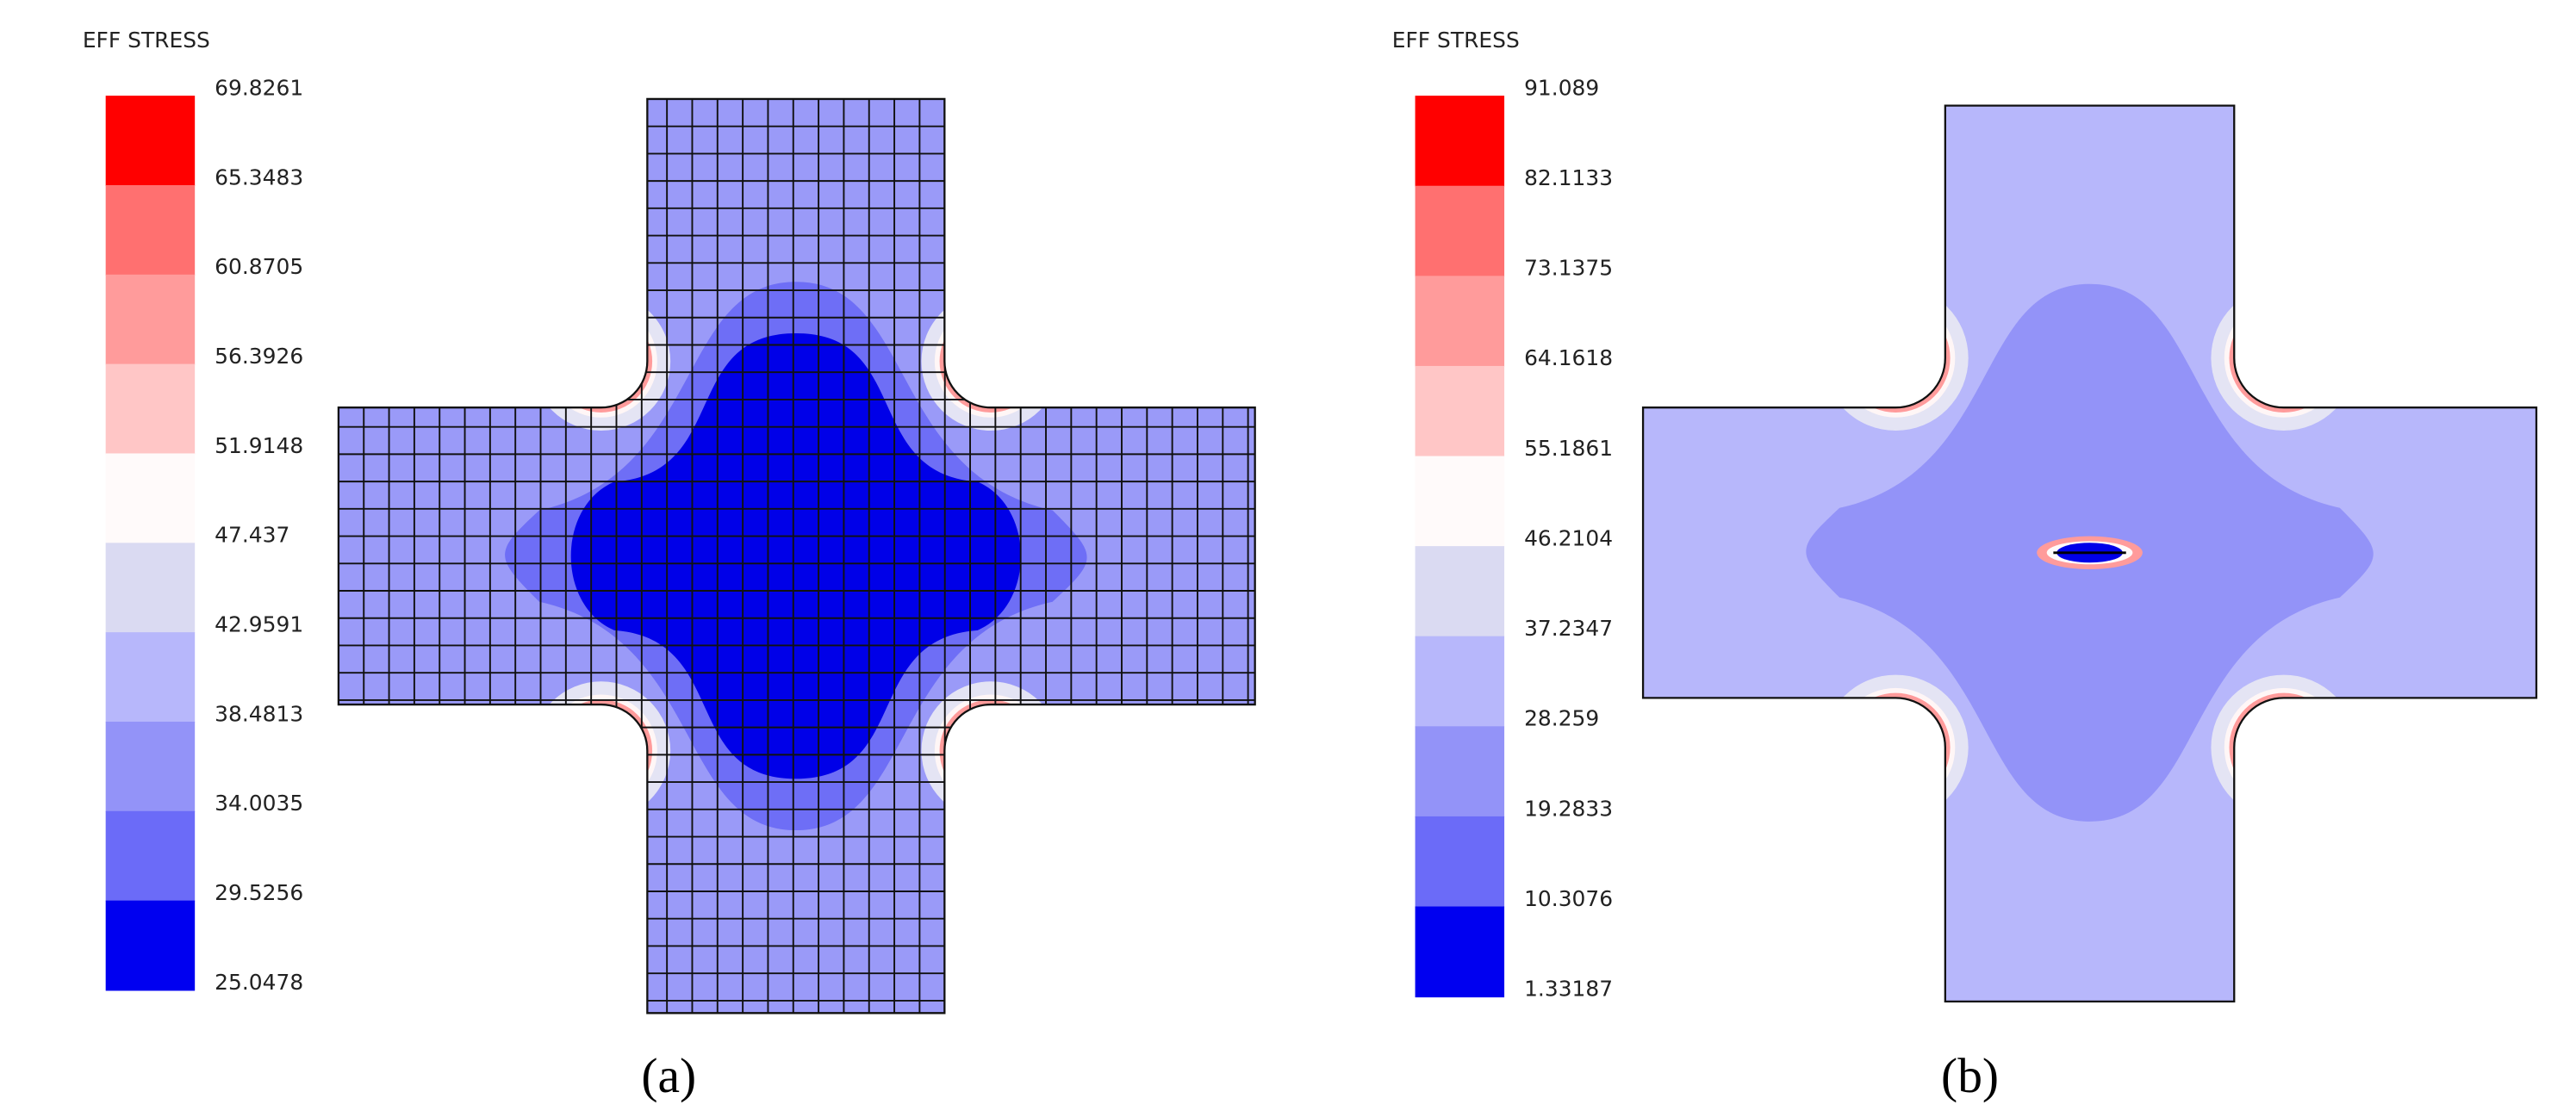 Image resolution: width=2576 pixels, height=1117 pixels. What do you see at coordinates (1569, 628) in the screenshot?
I see `legend-label: 37.2347` at bounding box center [1569, 628].